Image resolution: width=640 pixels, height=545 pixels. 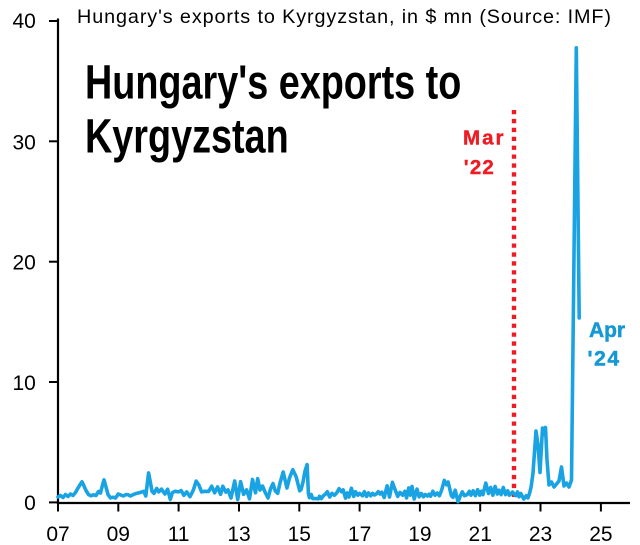 I want to click on svg-text: Mar, so click(x=483, y=137).